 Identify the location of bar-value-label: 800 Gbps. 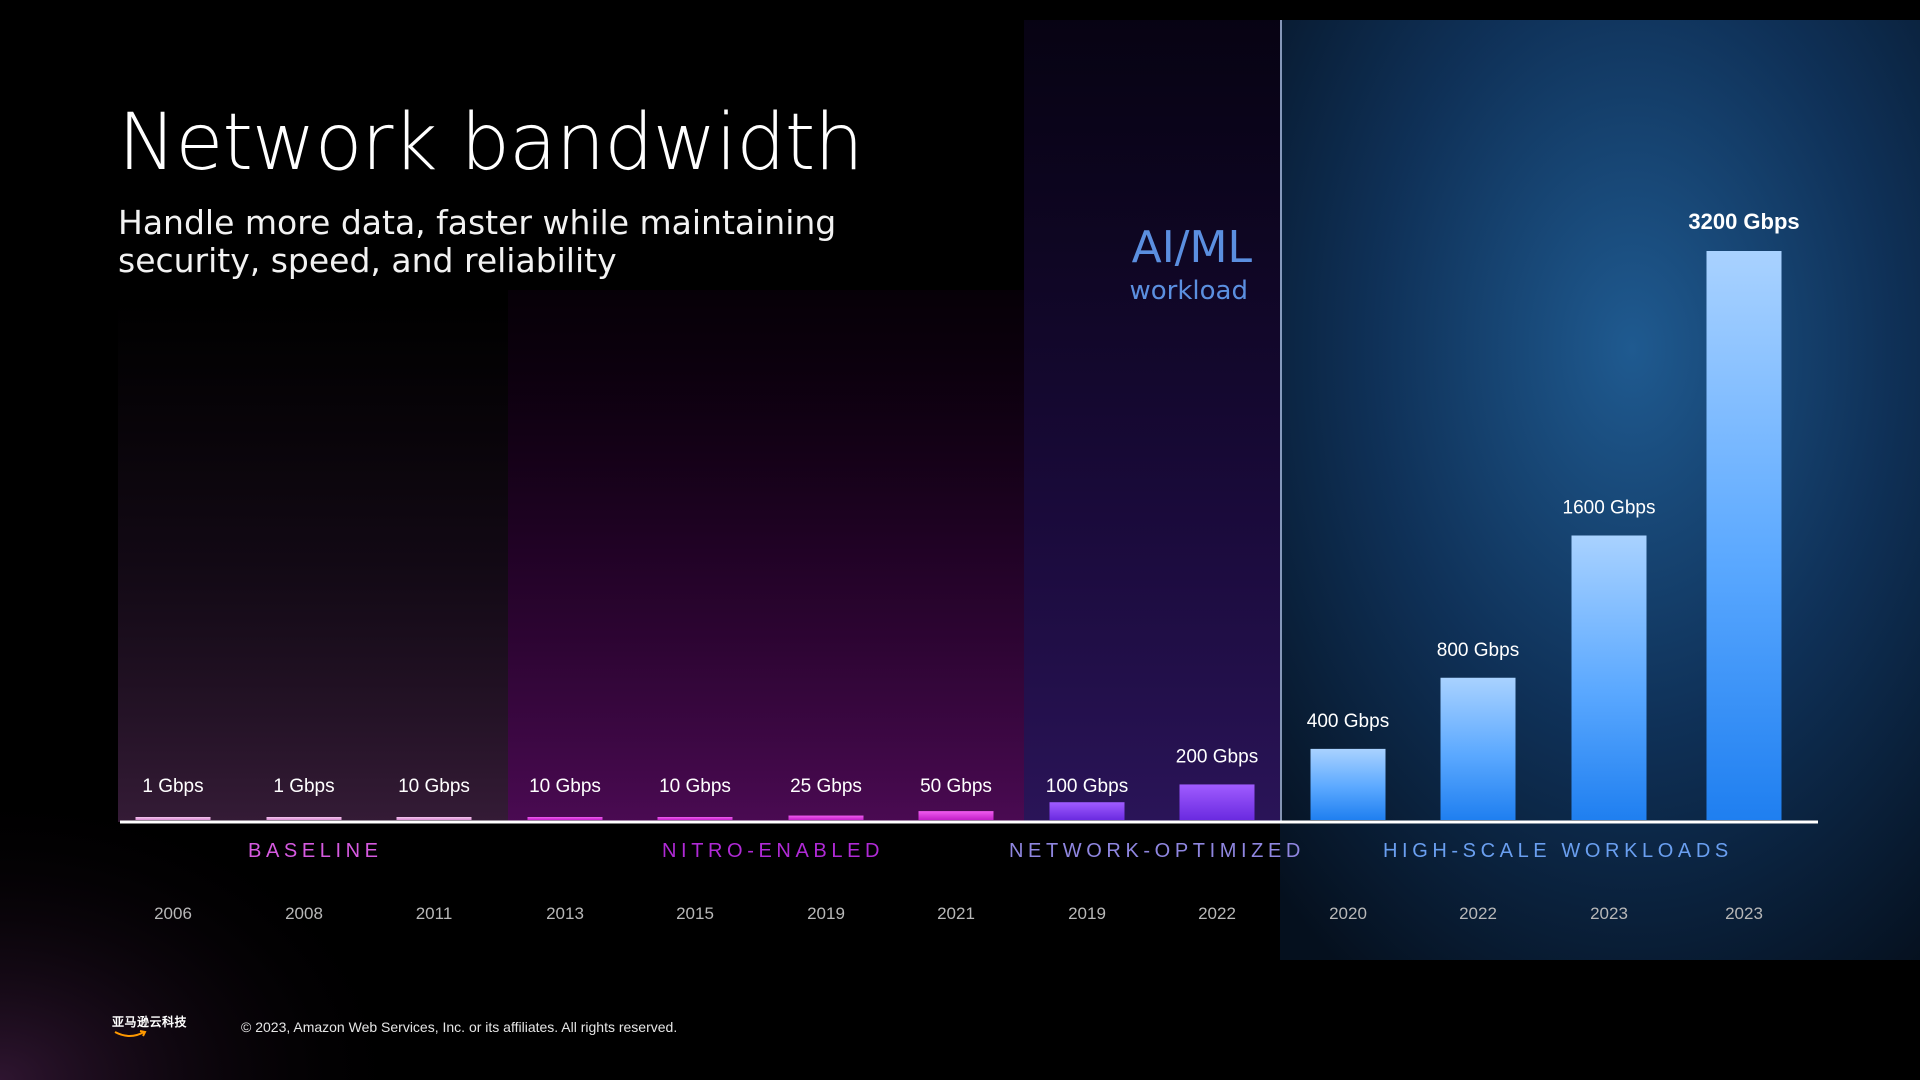
(1478, 650).